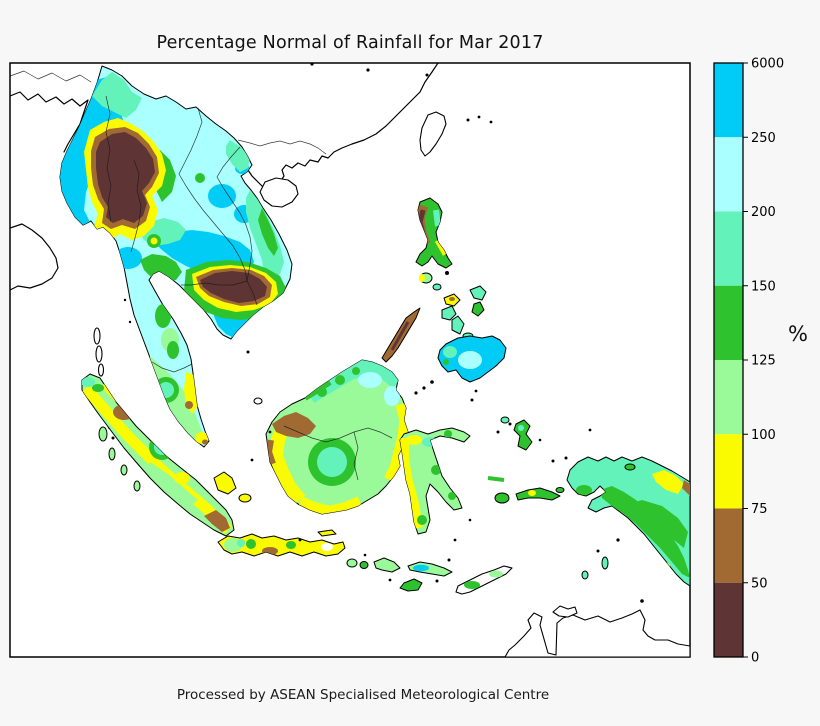 This screenshot has height=726, width=820. I want to click on tick-label: 200, so click(763, 212).